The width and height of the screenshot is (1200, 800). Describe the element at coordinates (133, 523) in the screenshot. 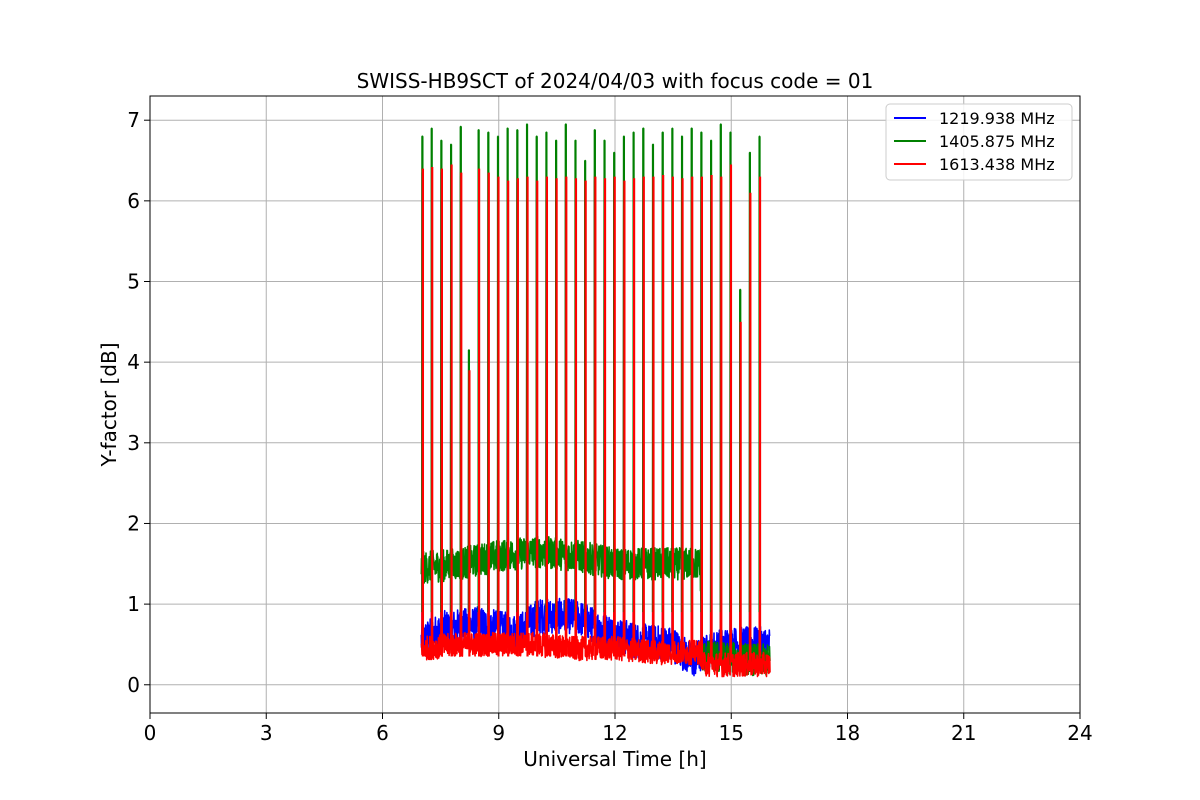

I see `y-tick-label: 2` at that location.